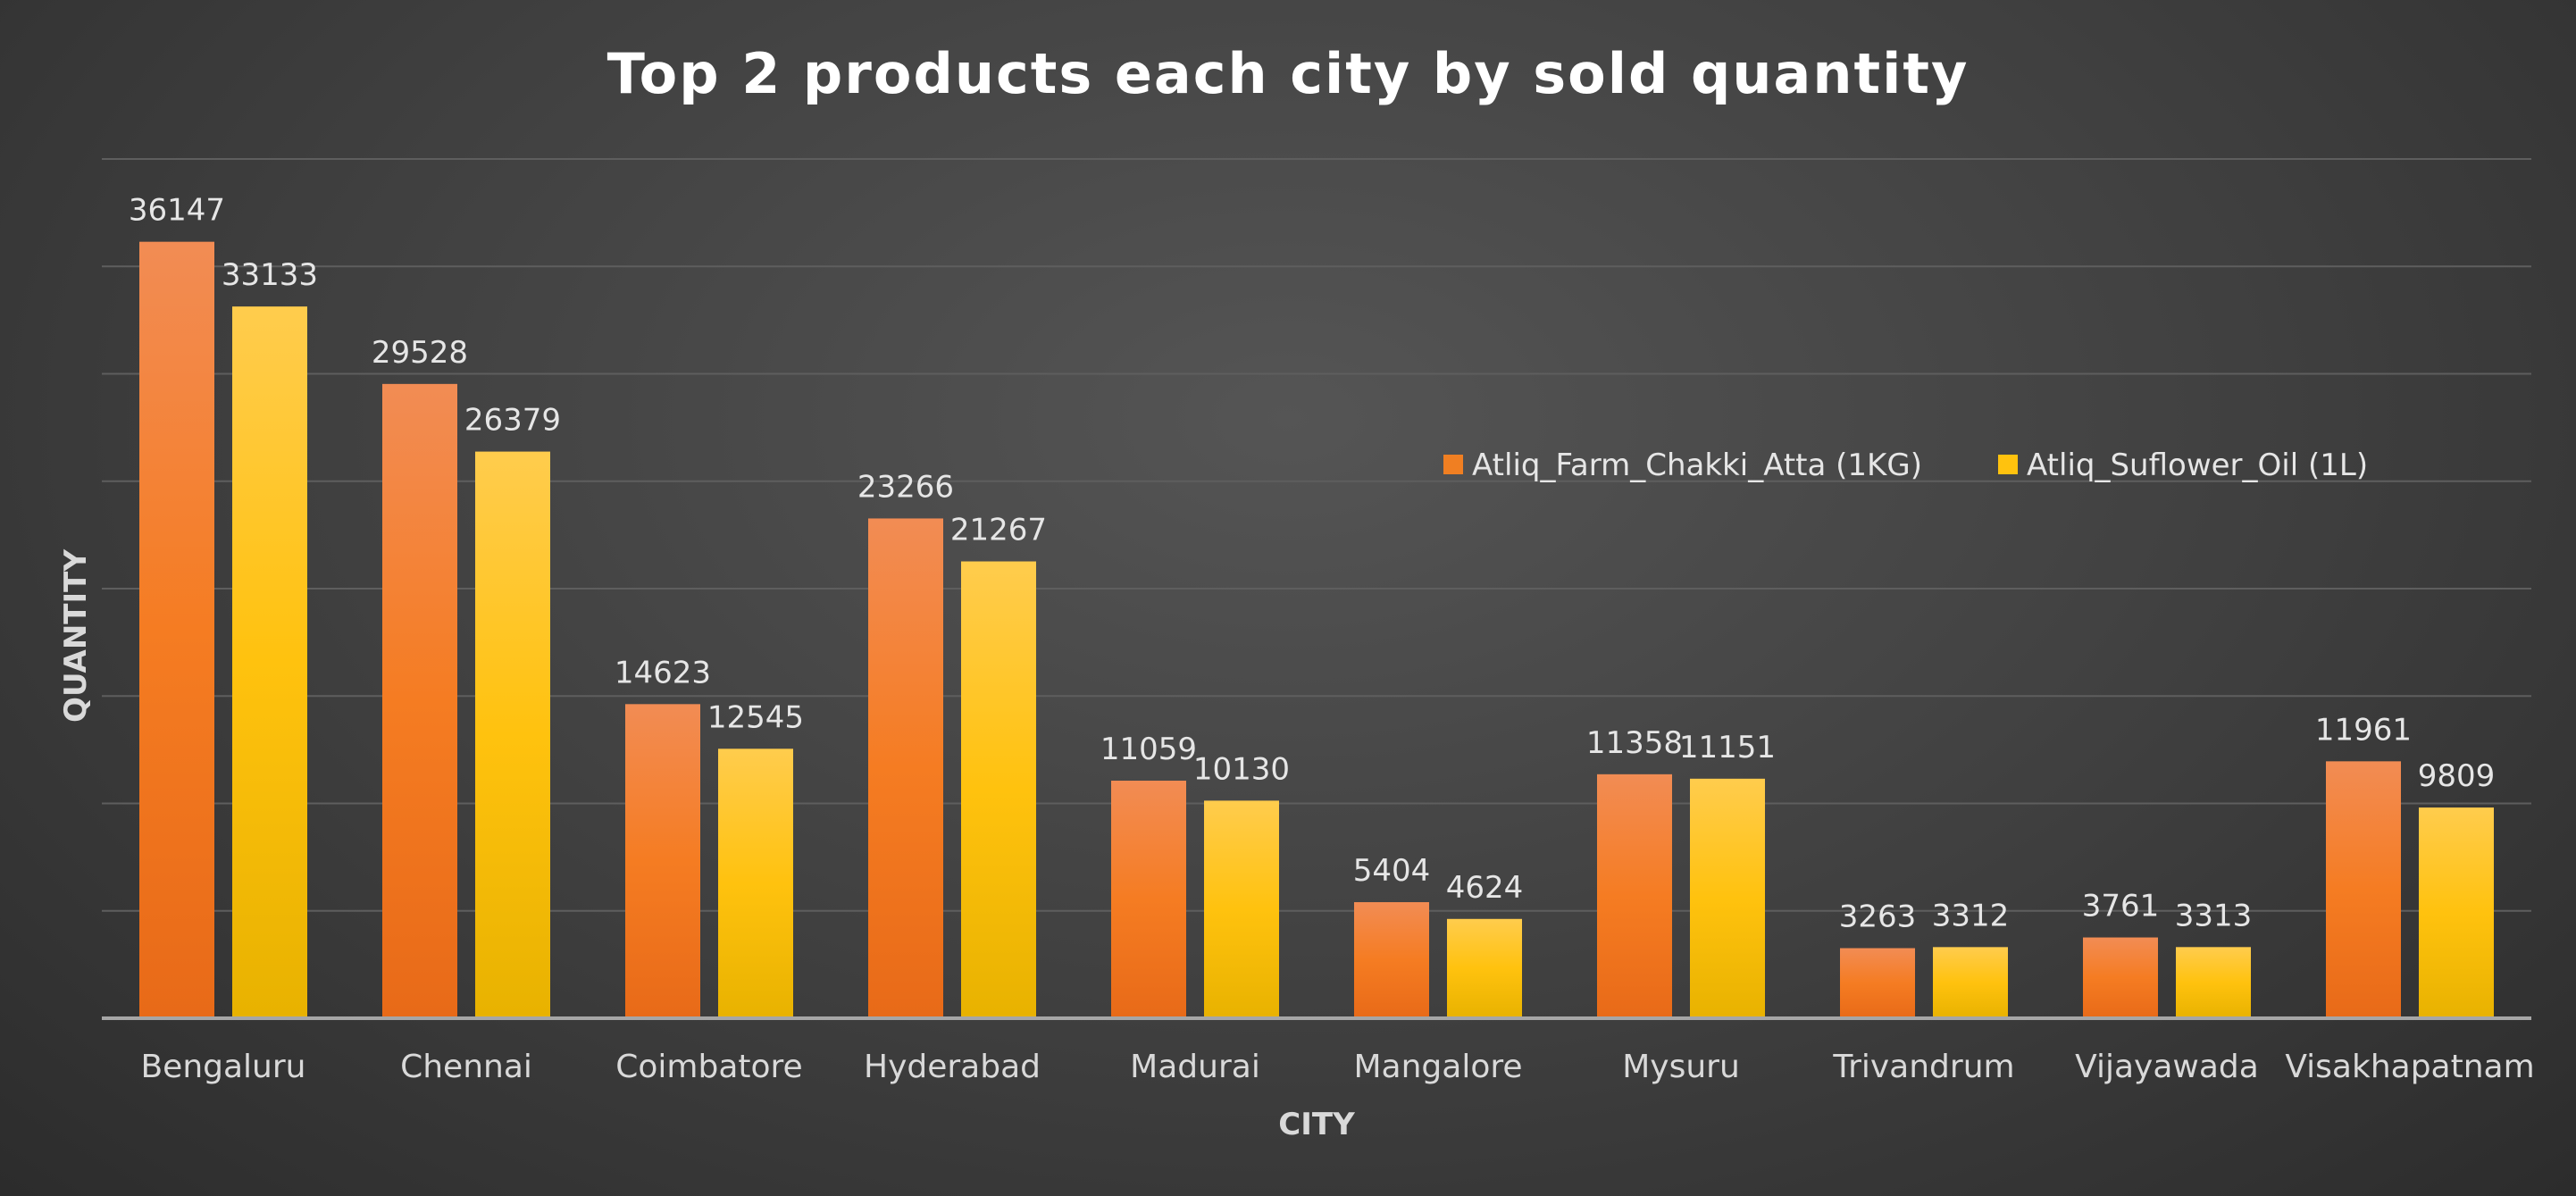 This screenshot has height=1196, width=2576. What do you see at coordinates (270, 662) in the screenshot?
I see `bar-oil-bengaluru` at bounding box center [270, 662].